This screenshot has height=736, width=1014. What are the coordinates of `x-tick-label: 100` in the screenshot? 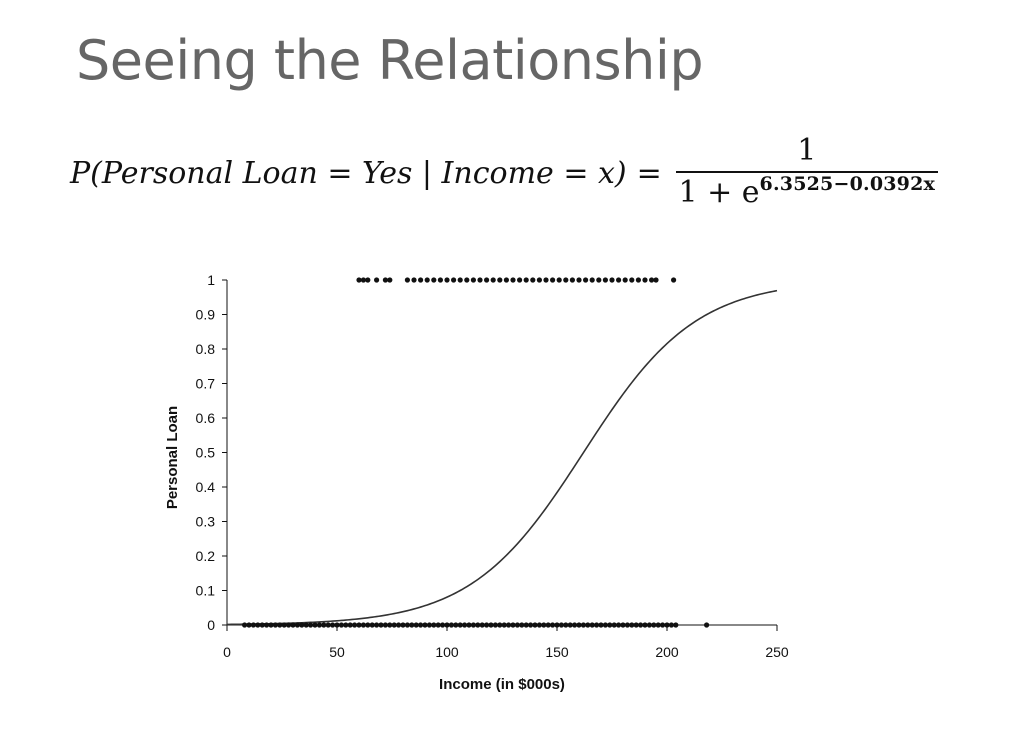 It's located at (447, 652).